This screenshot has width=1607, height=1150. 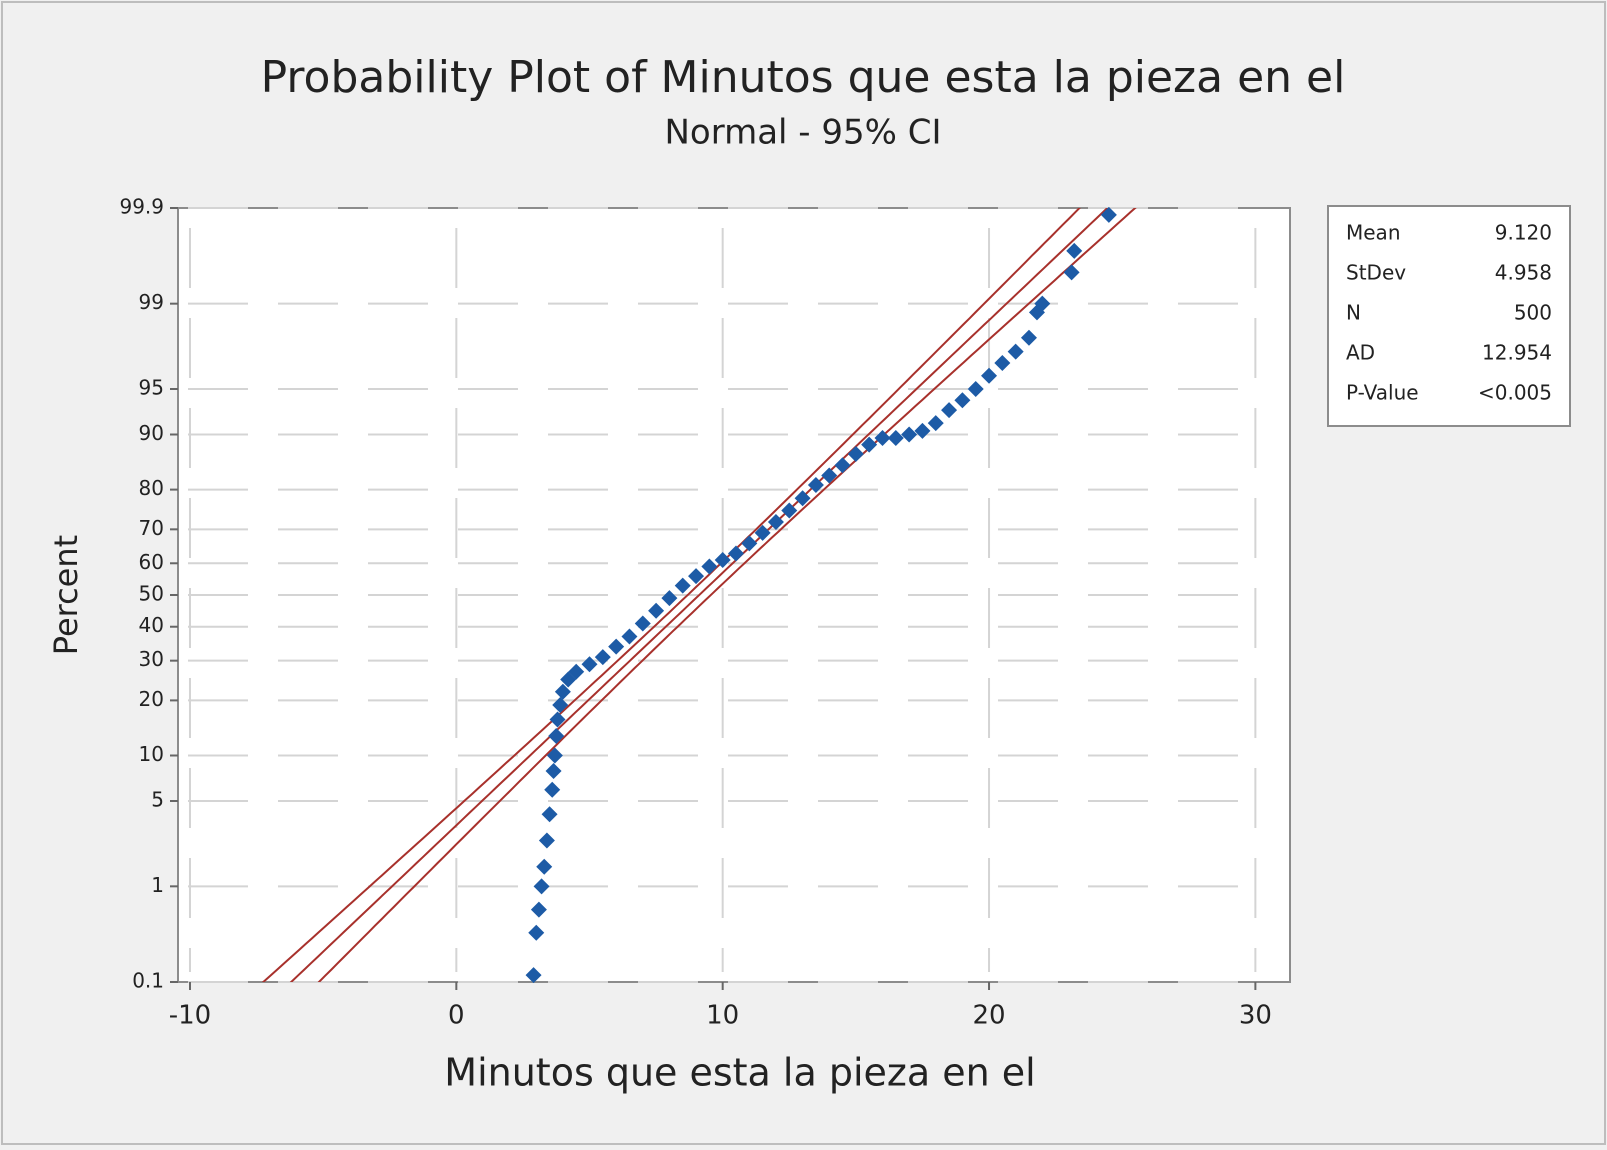 I want to click on y-tick-label: 1, so click(x=157, y=885).